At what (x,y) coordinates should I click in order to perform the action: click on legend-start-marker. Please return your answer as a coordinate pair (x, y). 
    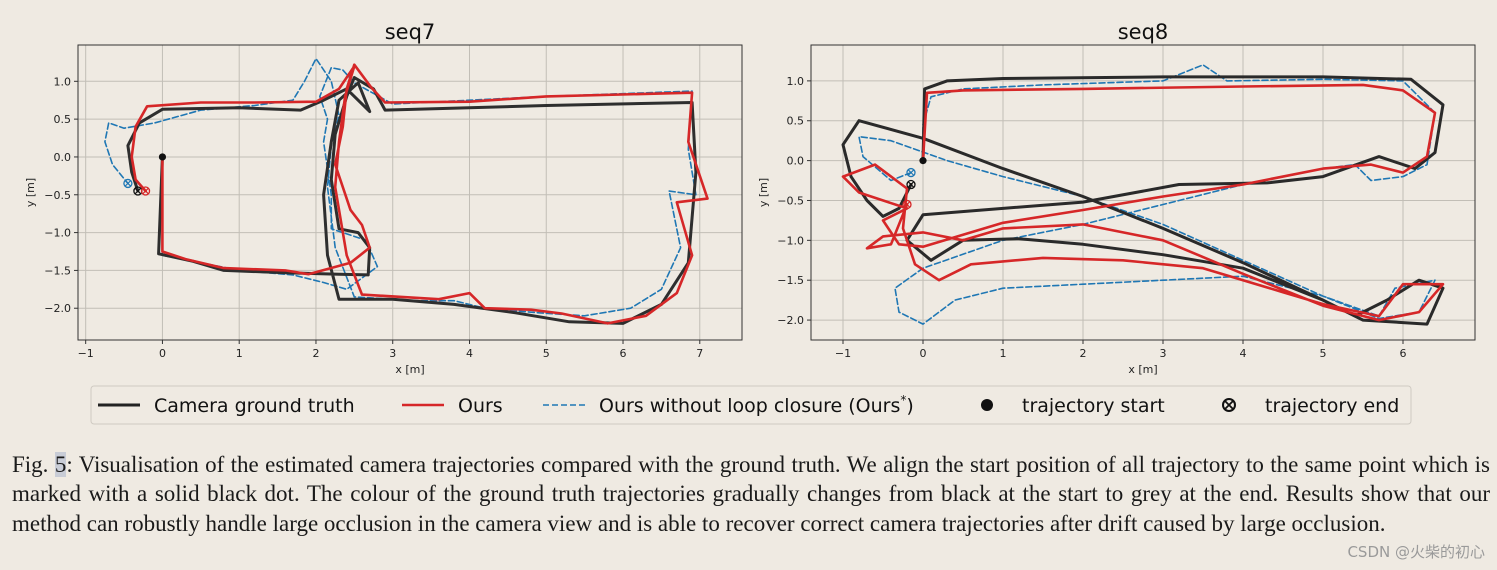
    Looking at the image, I should click on (987, 405).